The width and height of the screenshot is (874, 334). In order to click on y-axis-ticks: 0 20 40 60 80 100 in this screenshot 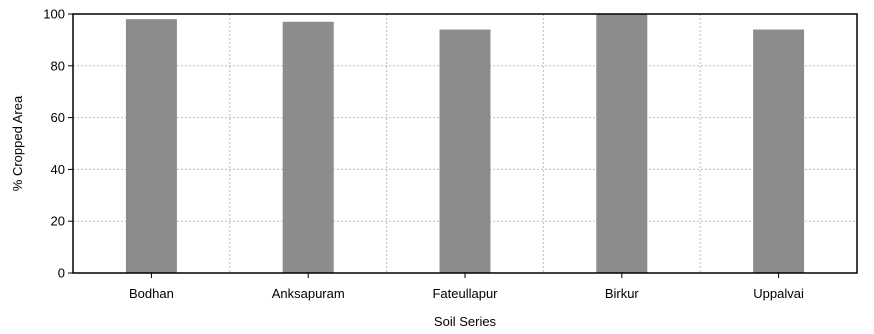, I will do `click(58, 144)`.